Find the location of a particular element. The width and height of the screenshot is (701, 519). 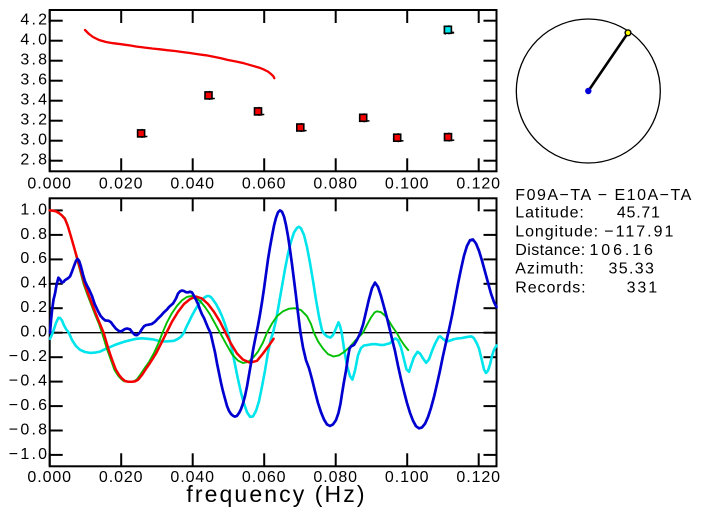

svg-text: F09A−TA − E10A−TA is located at coordinates (603, 195).